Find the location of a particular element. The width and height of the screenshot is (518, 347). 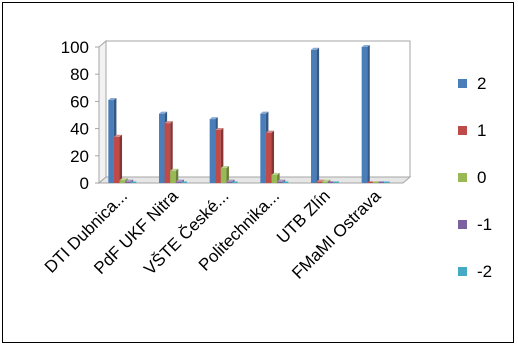

y-tick-label: 40 is located at coordinates (79, 129).